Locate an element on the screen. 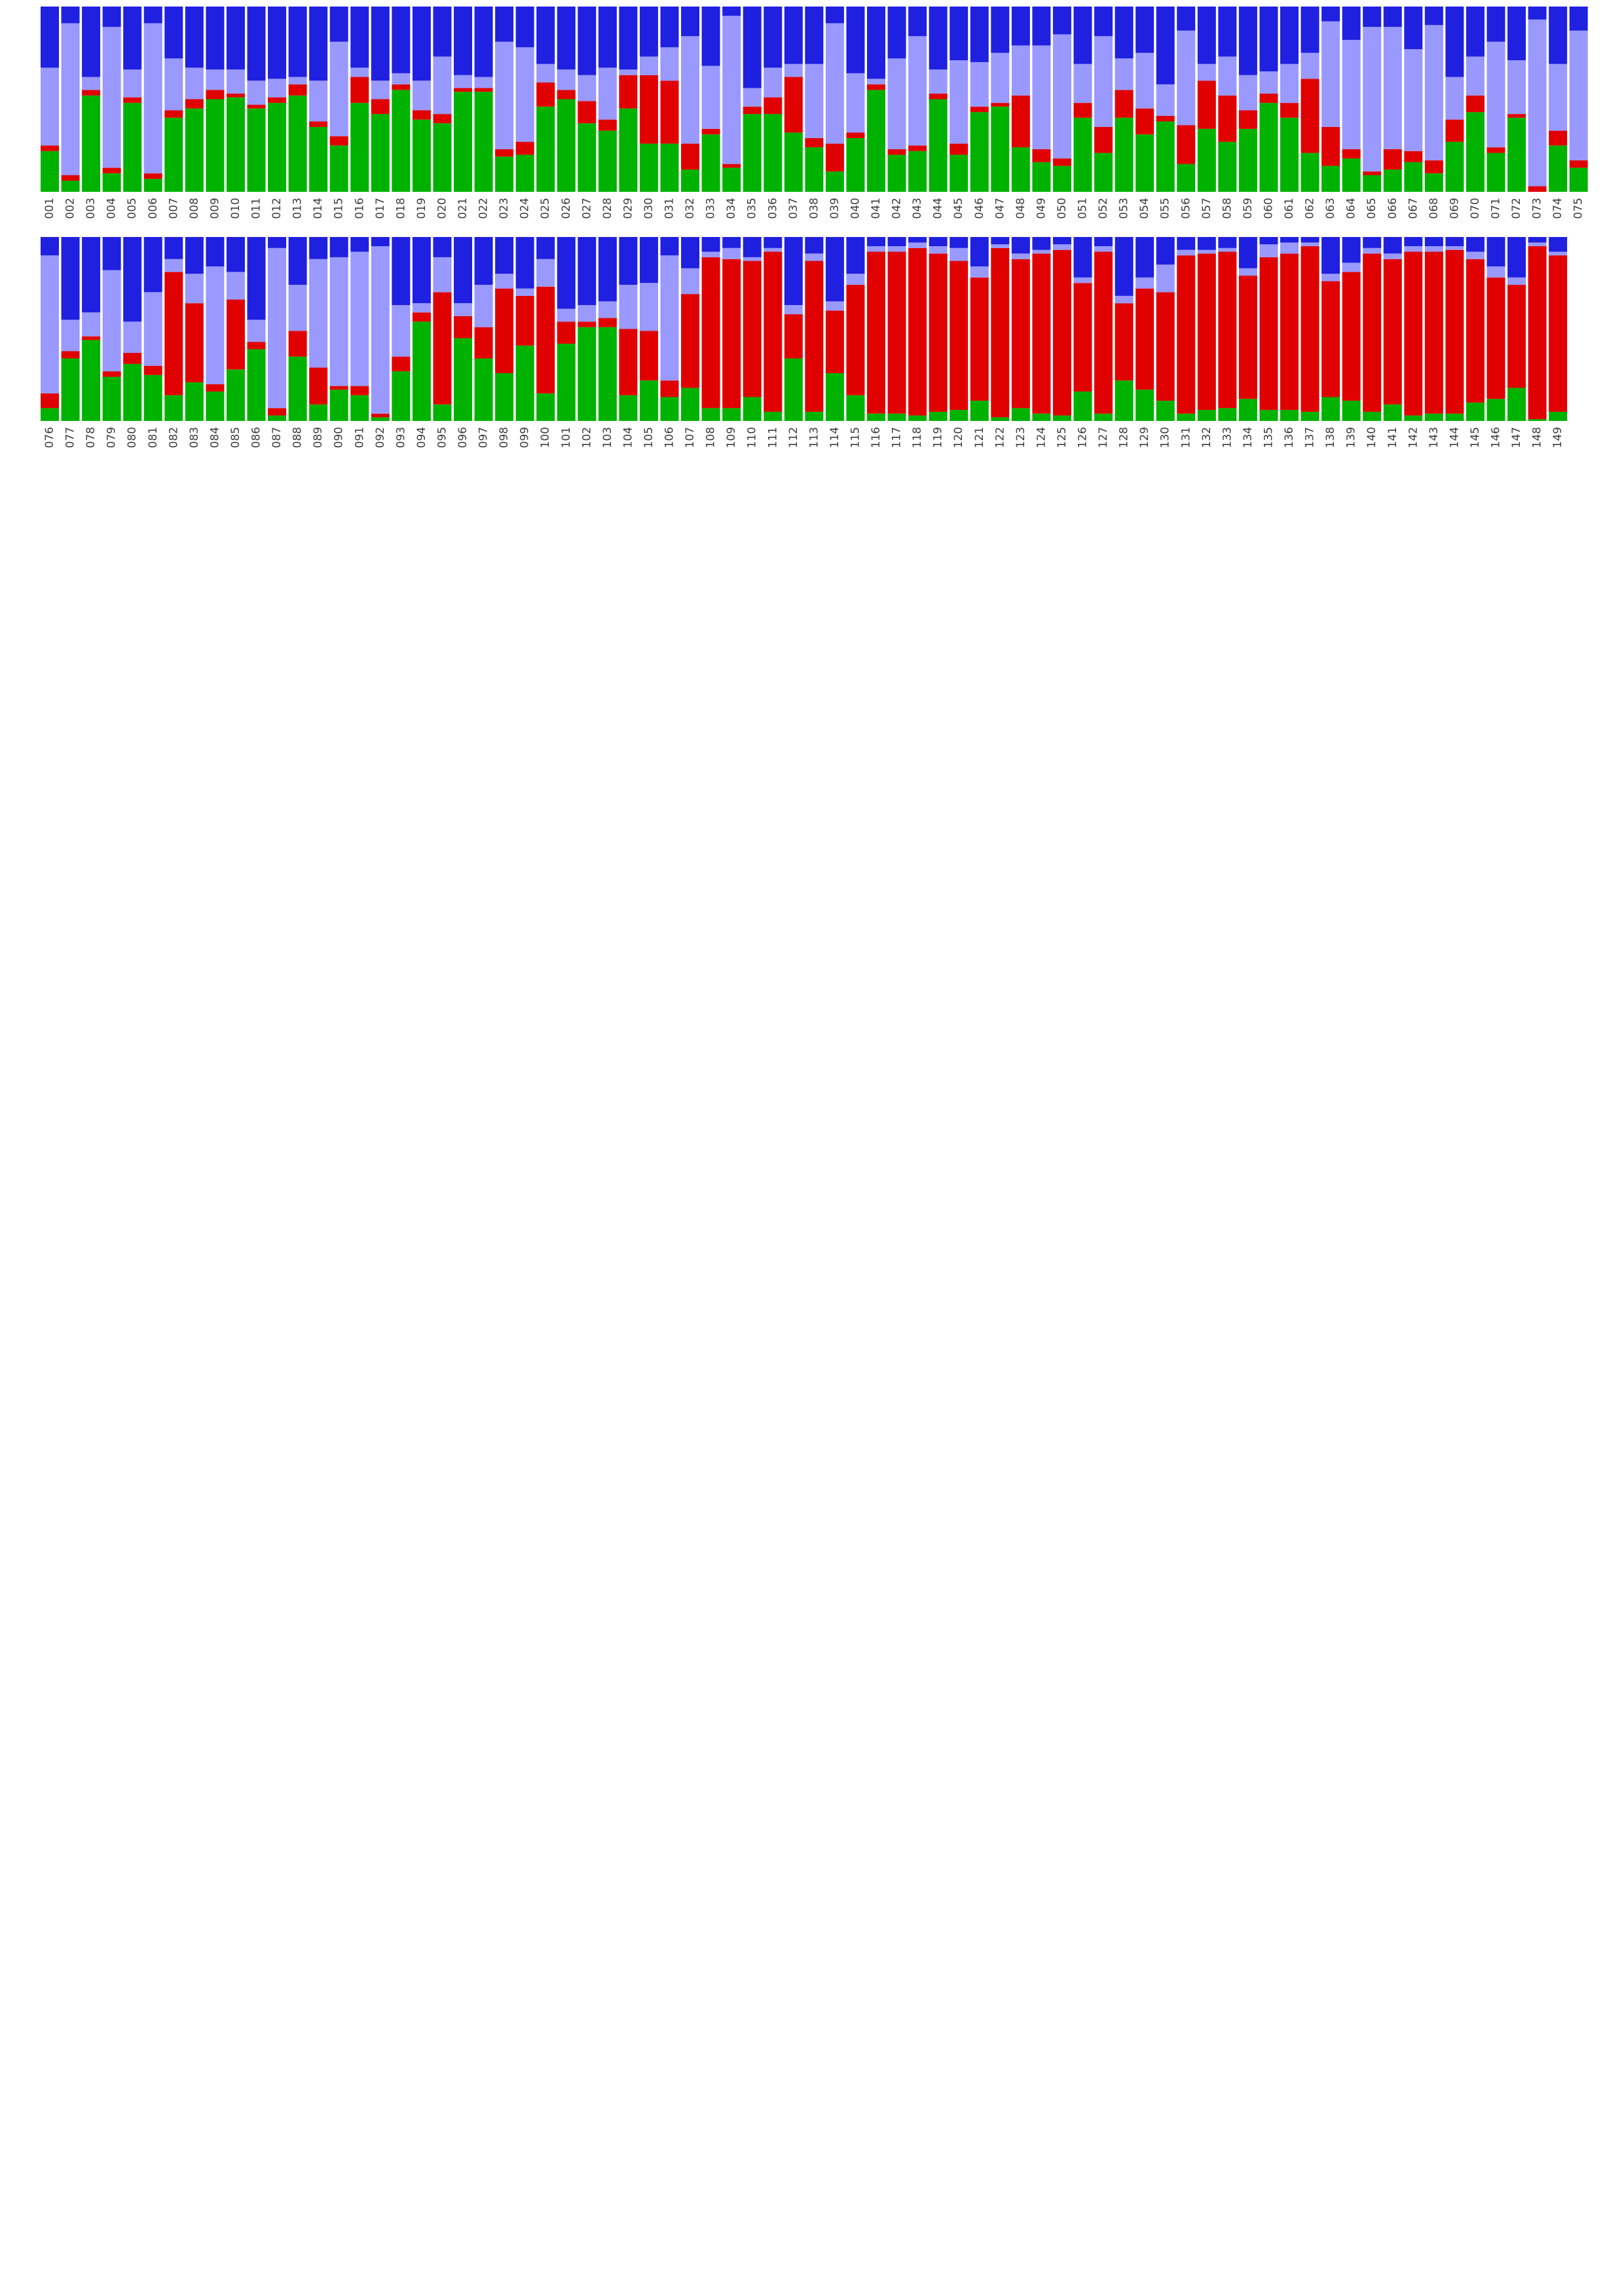 The height and width of the screenshot is (2296, 1624). x-tick-label: 067 is located at coordinates (1413, 208).